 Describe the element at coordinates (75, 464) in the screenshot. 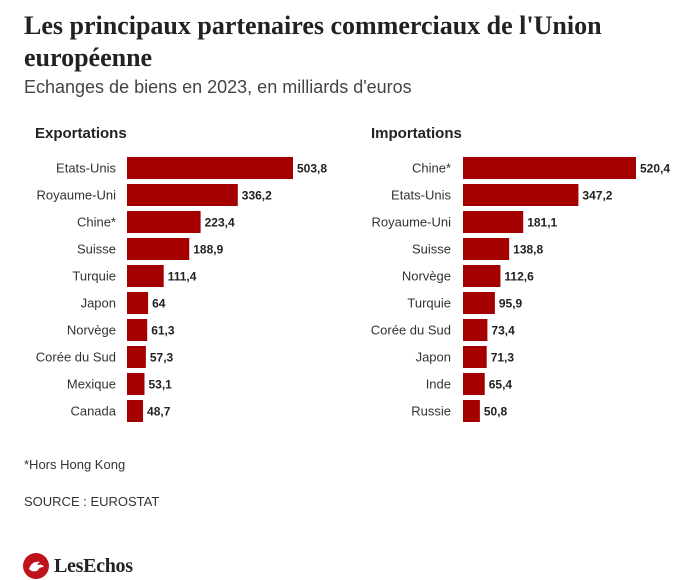

I see `footnote: *Hors Hong Kong` at that location.